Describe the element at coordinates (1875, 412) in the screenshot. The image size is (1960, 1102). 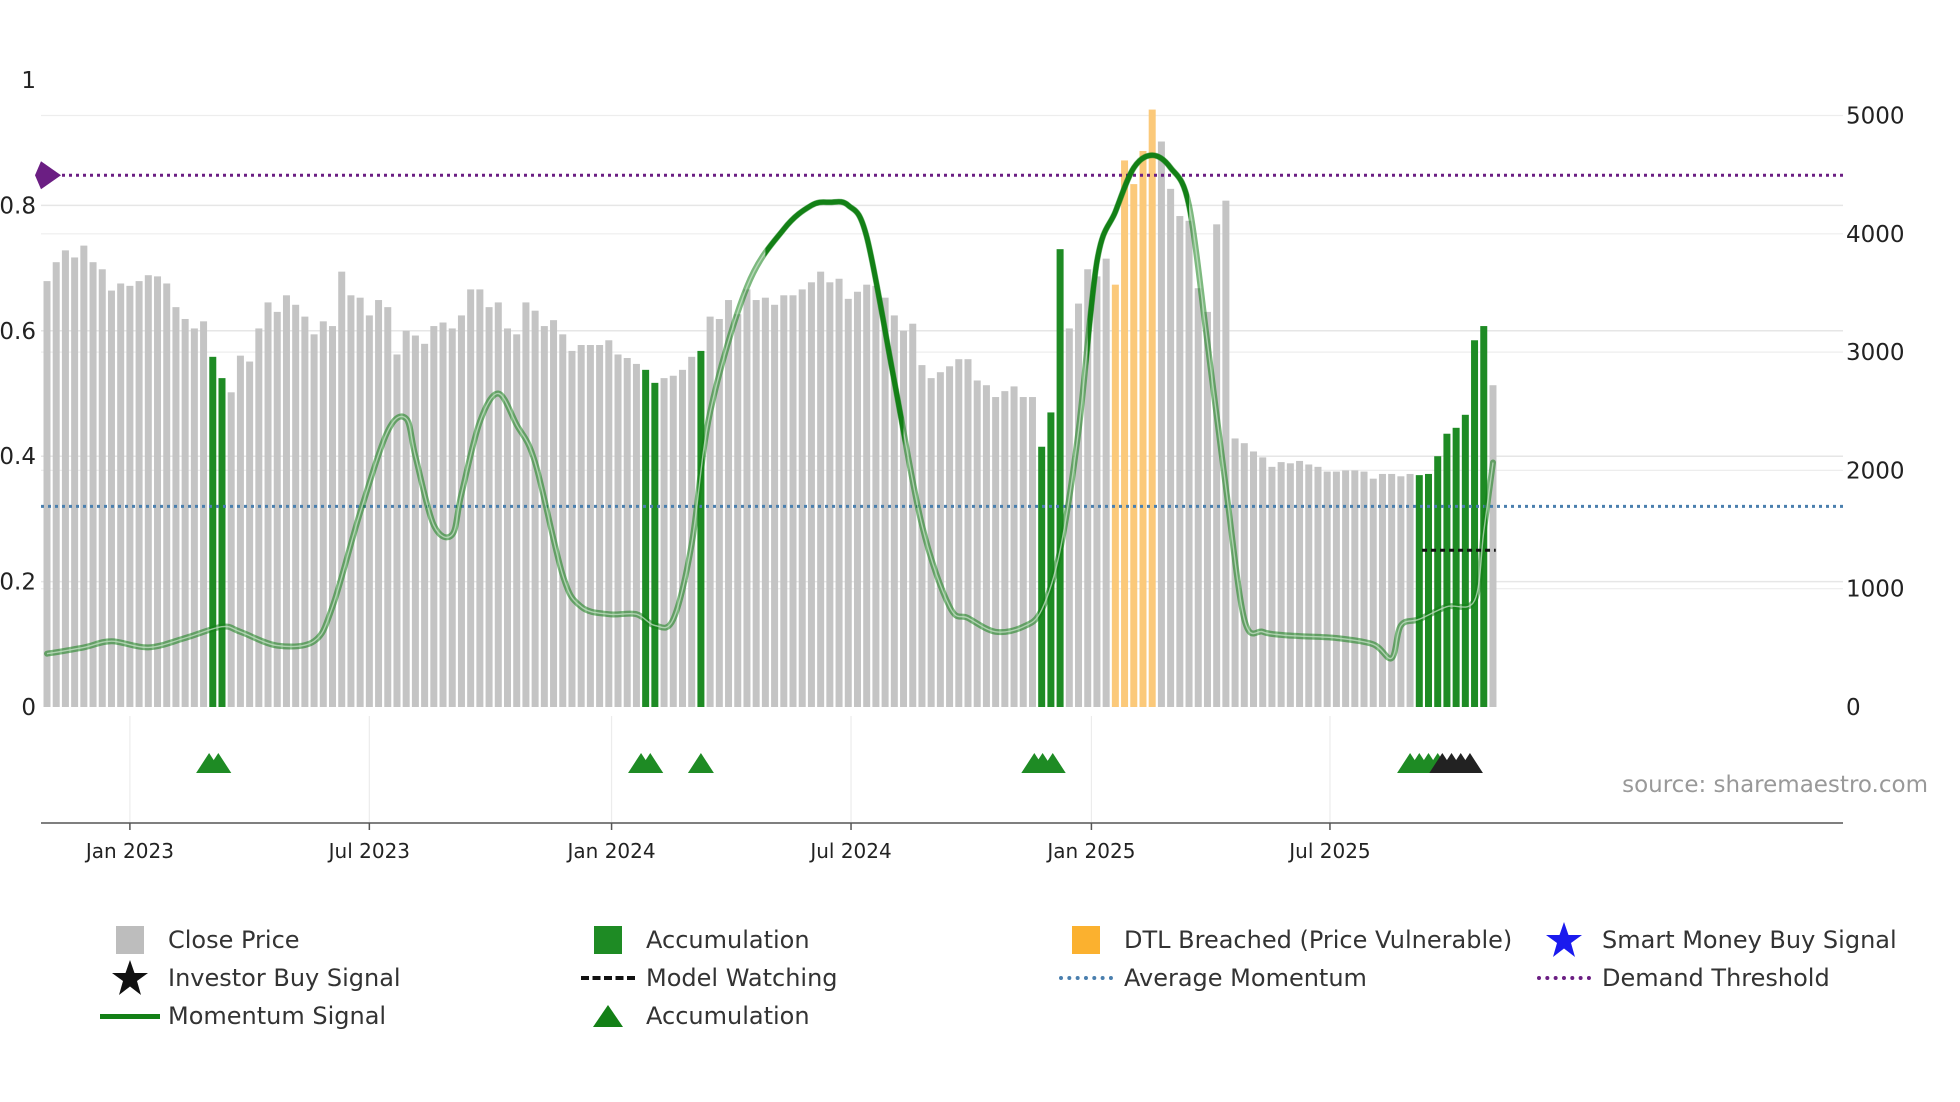
I see `right-axis-ticks: 0 1000 2000 3000 4000 5000` at that location.